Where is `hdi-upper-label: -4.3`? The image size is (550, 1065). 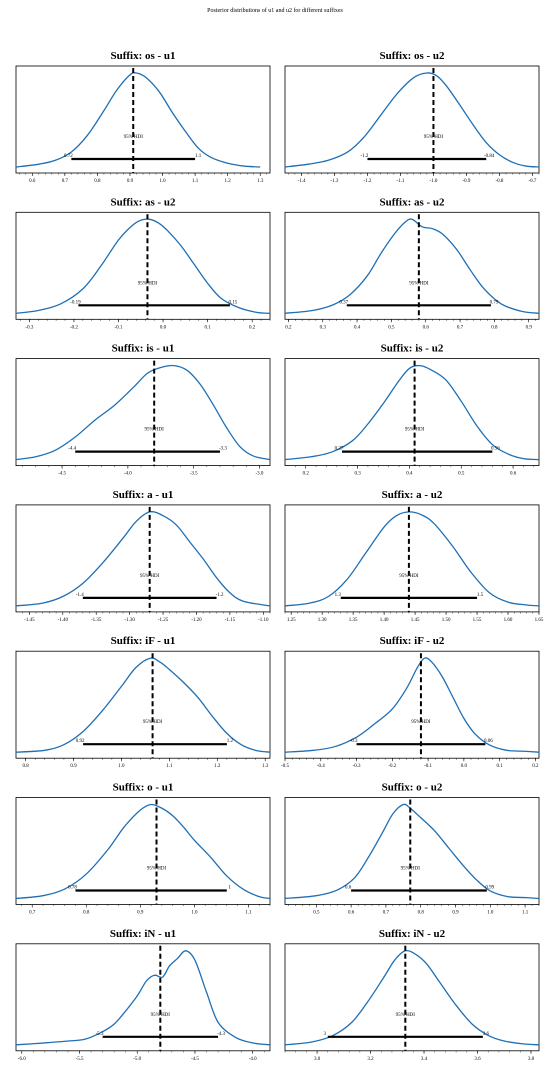
hdi-upper-label: -4.3 is located at coordinates (221, 1034).